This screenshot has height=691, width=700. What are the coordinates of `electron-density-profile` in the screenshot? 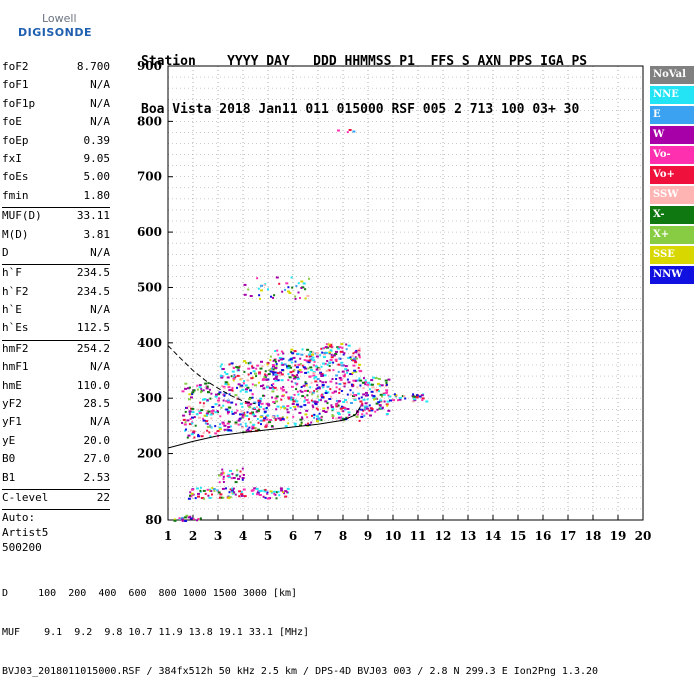 It's located at (264, 427).